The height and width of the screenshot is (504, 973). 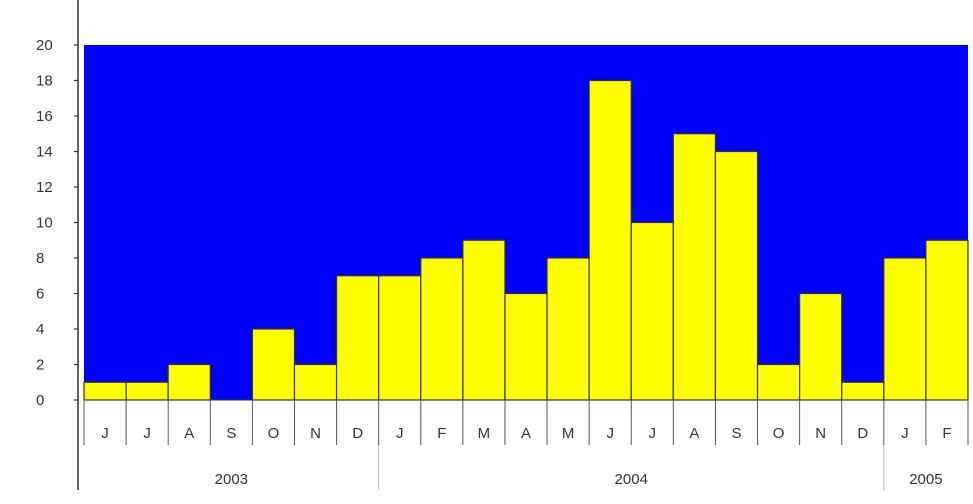 I want to click on y-tick-label: 6, so click(x=40, y=294).